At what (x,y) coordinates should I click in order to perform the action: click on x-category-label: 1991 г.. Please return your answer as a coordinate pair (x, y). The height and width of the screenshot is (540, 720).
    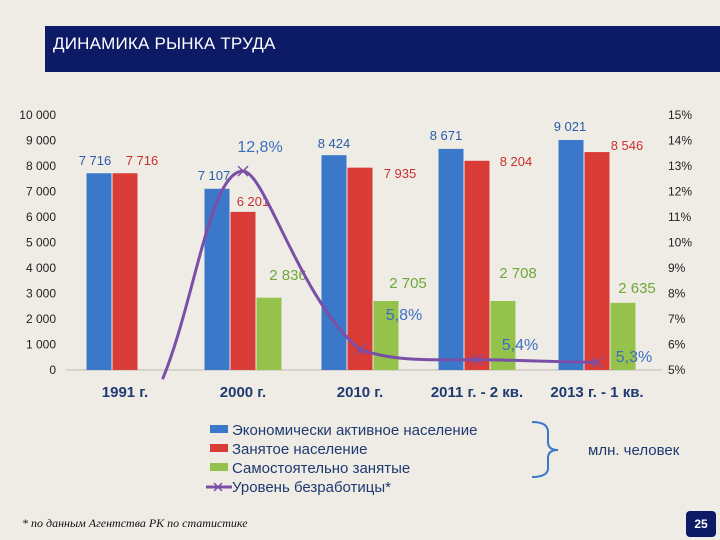
    Looking at the image, I should click on (125, 392).